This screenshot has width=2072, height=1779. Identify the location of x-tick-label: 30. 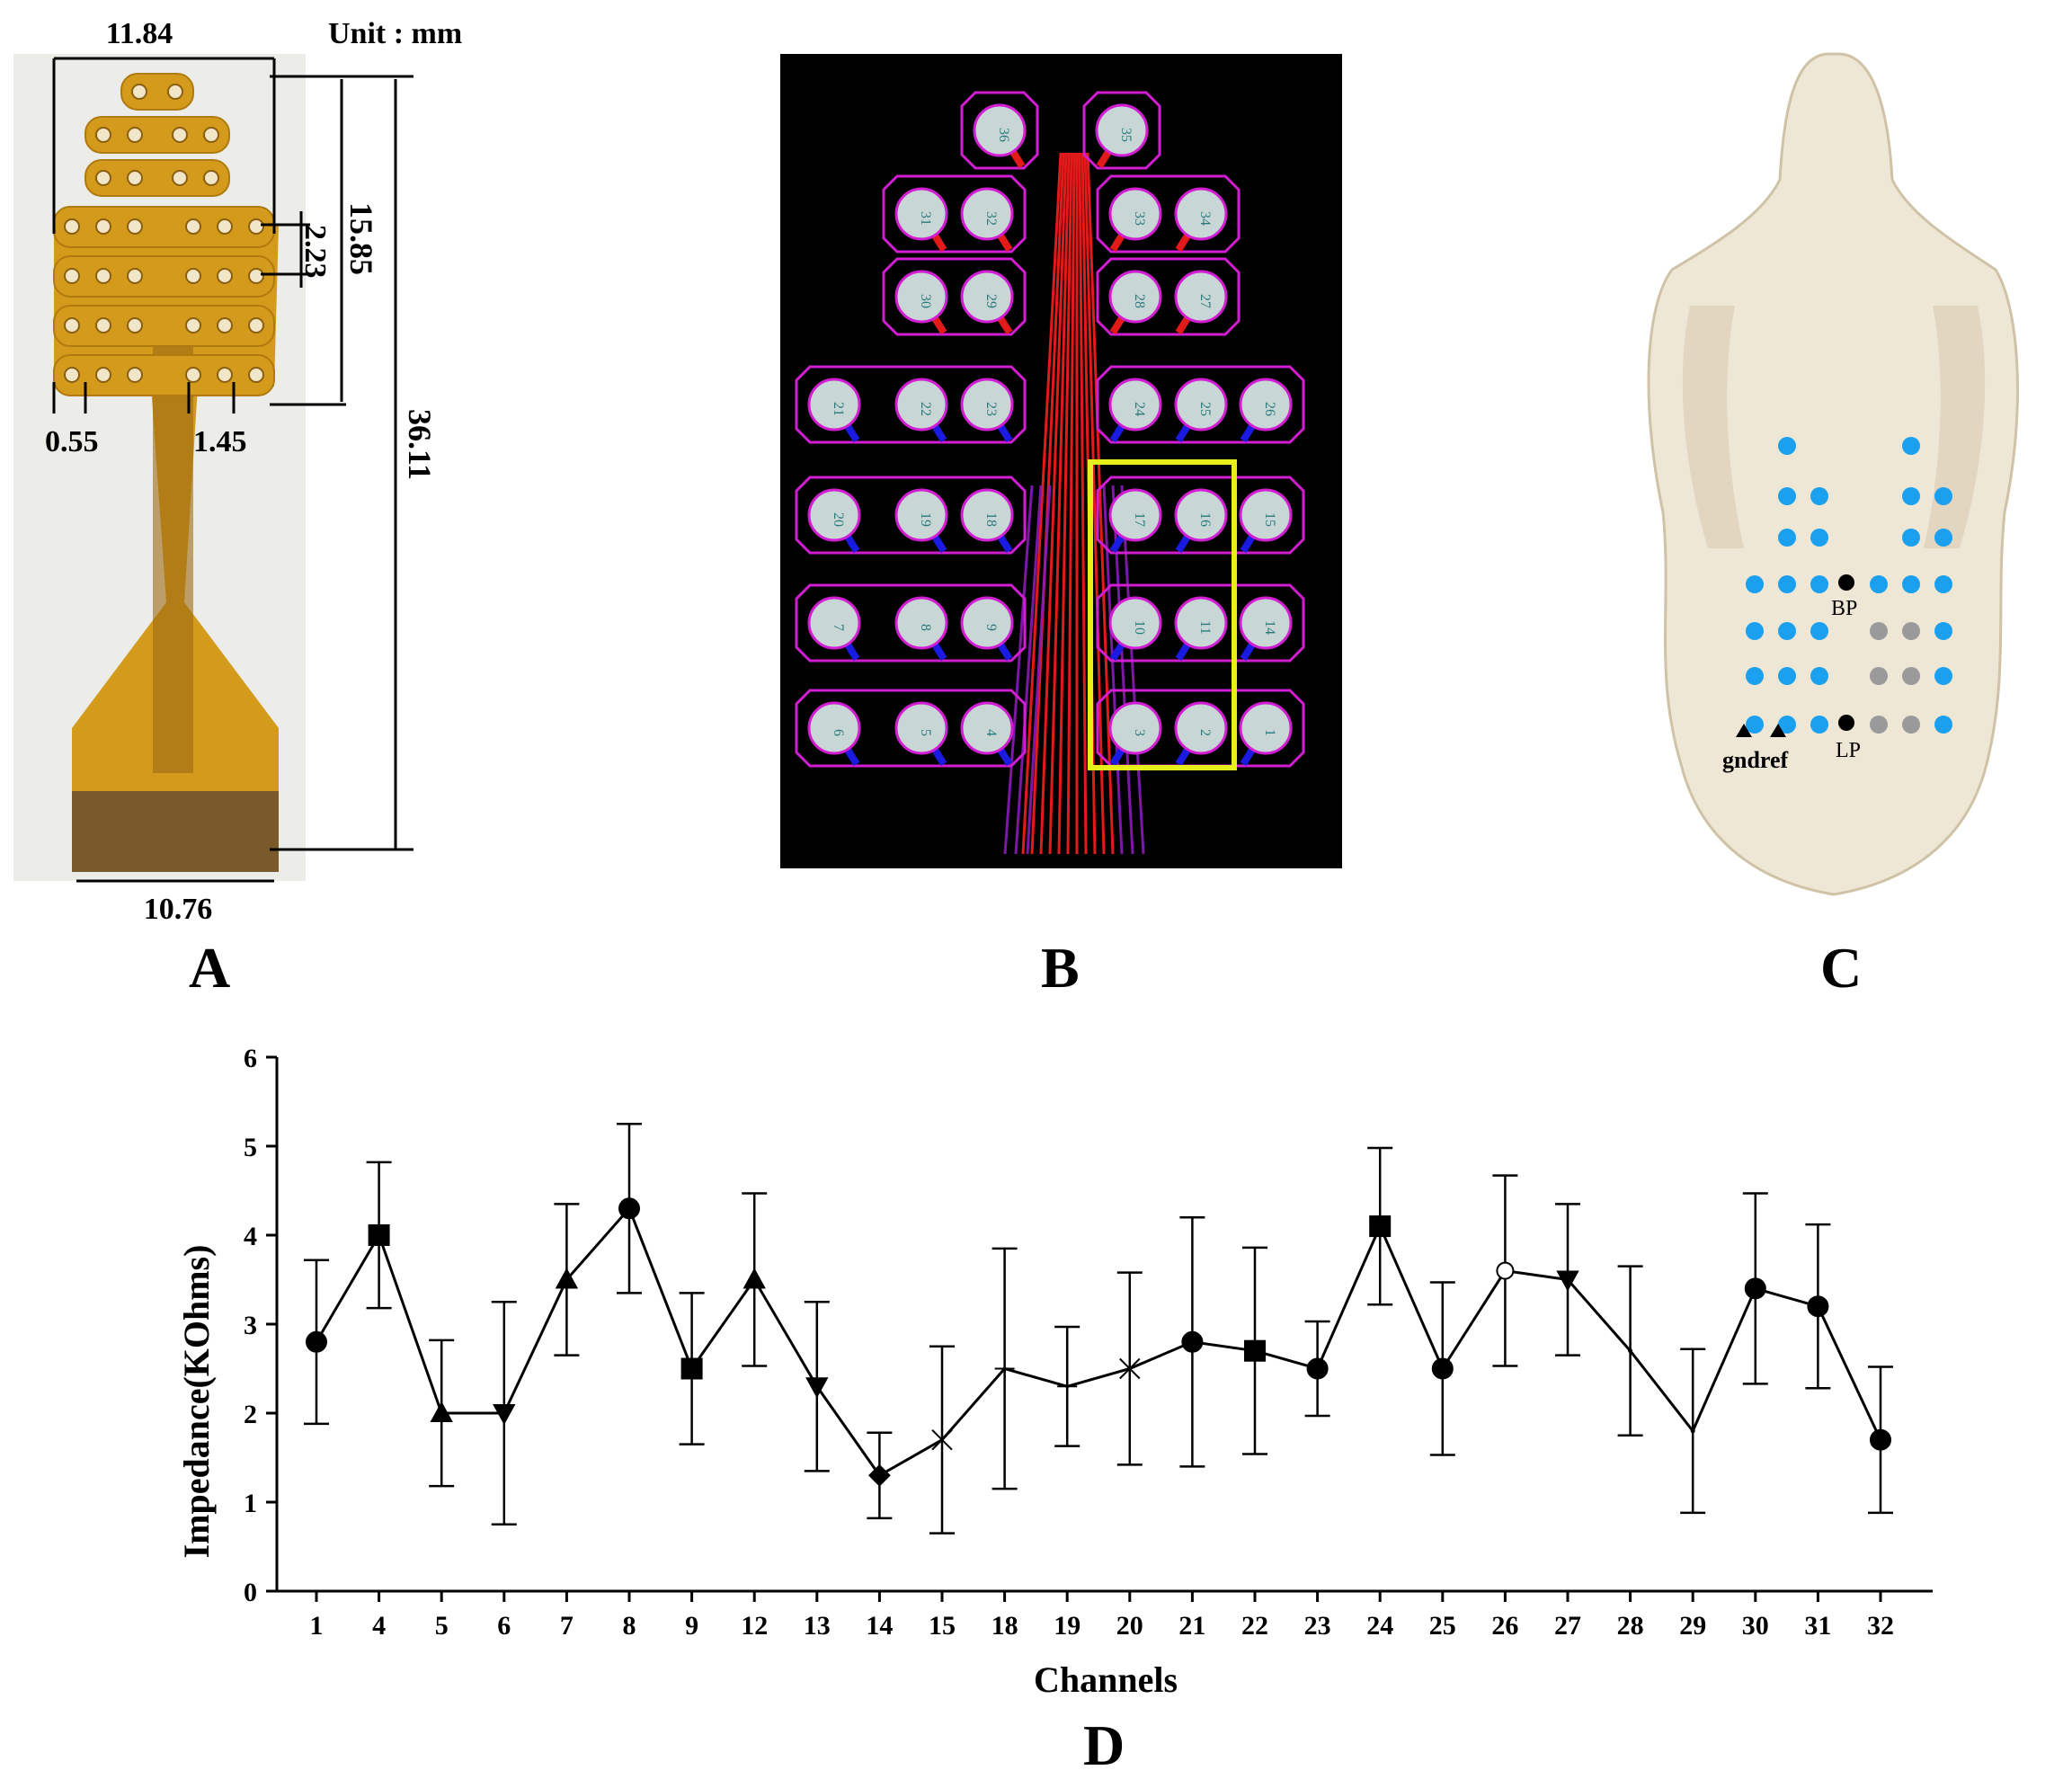
(1756, 1626).